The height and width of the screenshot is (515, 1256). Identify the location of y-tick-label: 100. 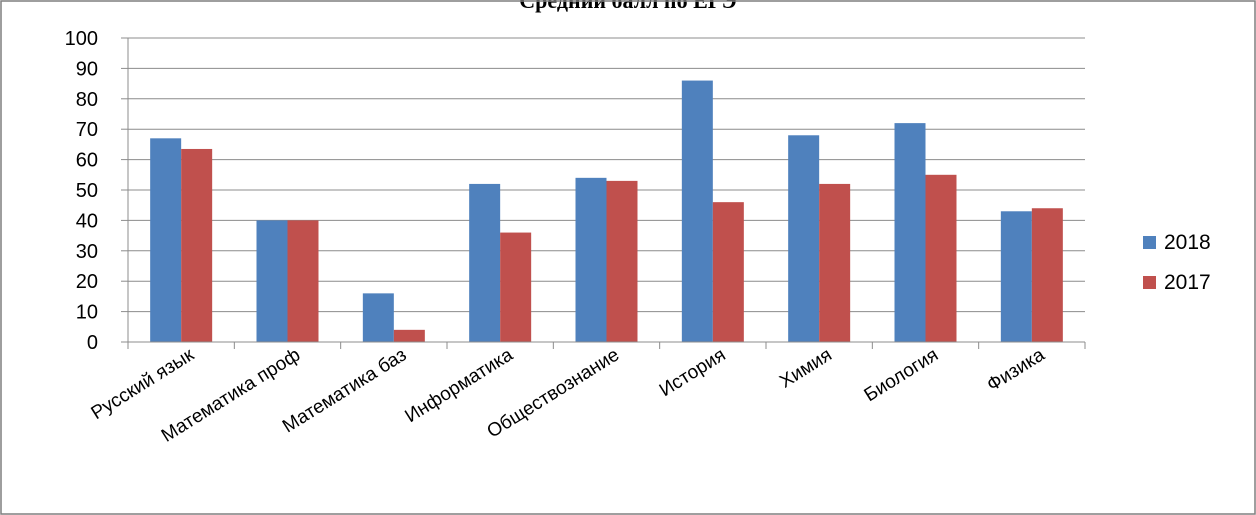
(81, 39).